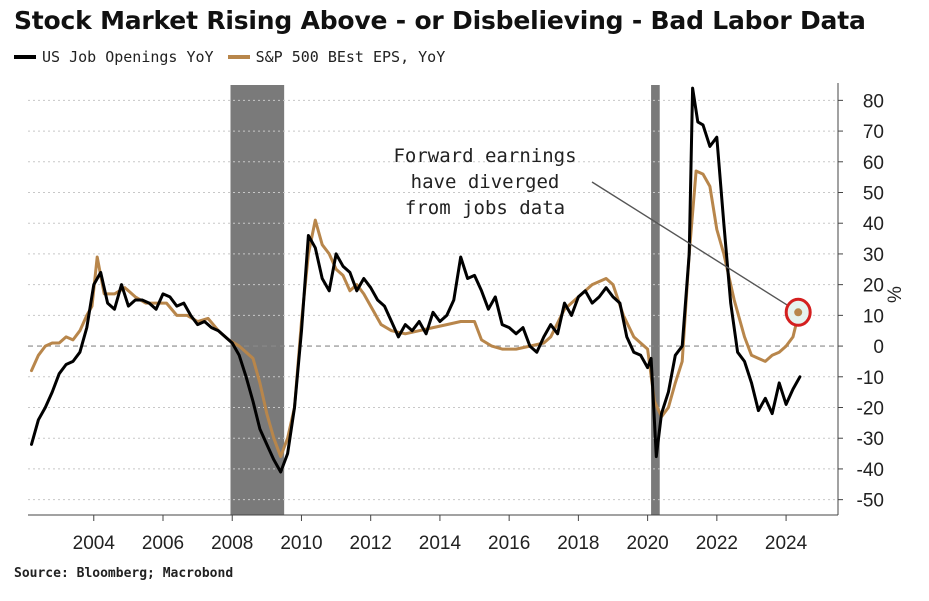 This screenshot has height=601, width=929. Describe the element at coordinates (485, 182) in the screenshot. I see `annotation-line-2: have diverged` at that location.